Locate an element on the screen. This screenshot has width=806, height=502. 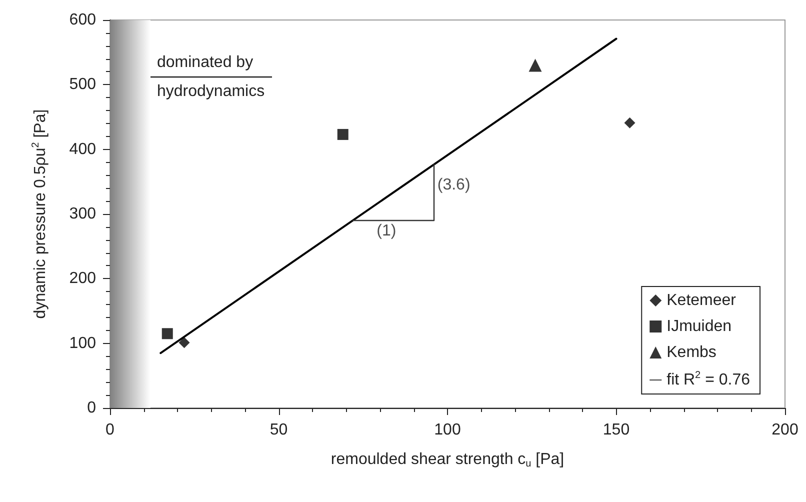
y-tick-label: 100 is located at coordinates (82, 343).